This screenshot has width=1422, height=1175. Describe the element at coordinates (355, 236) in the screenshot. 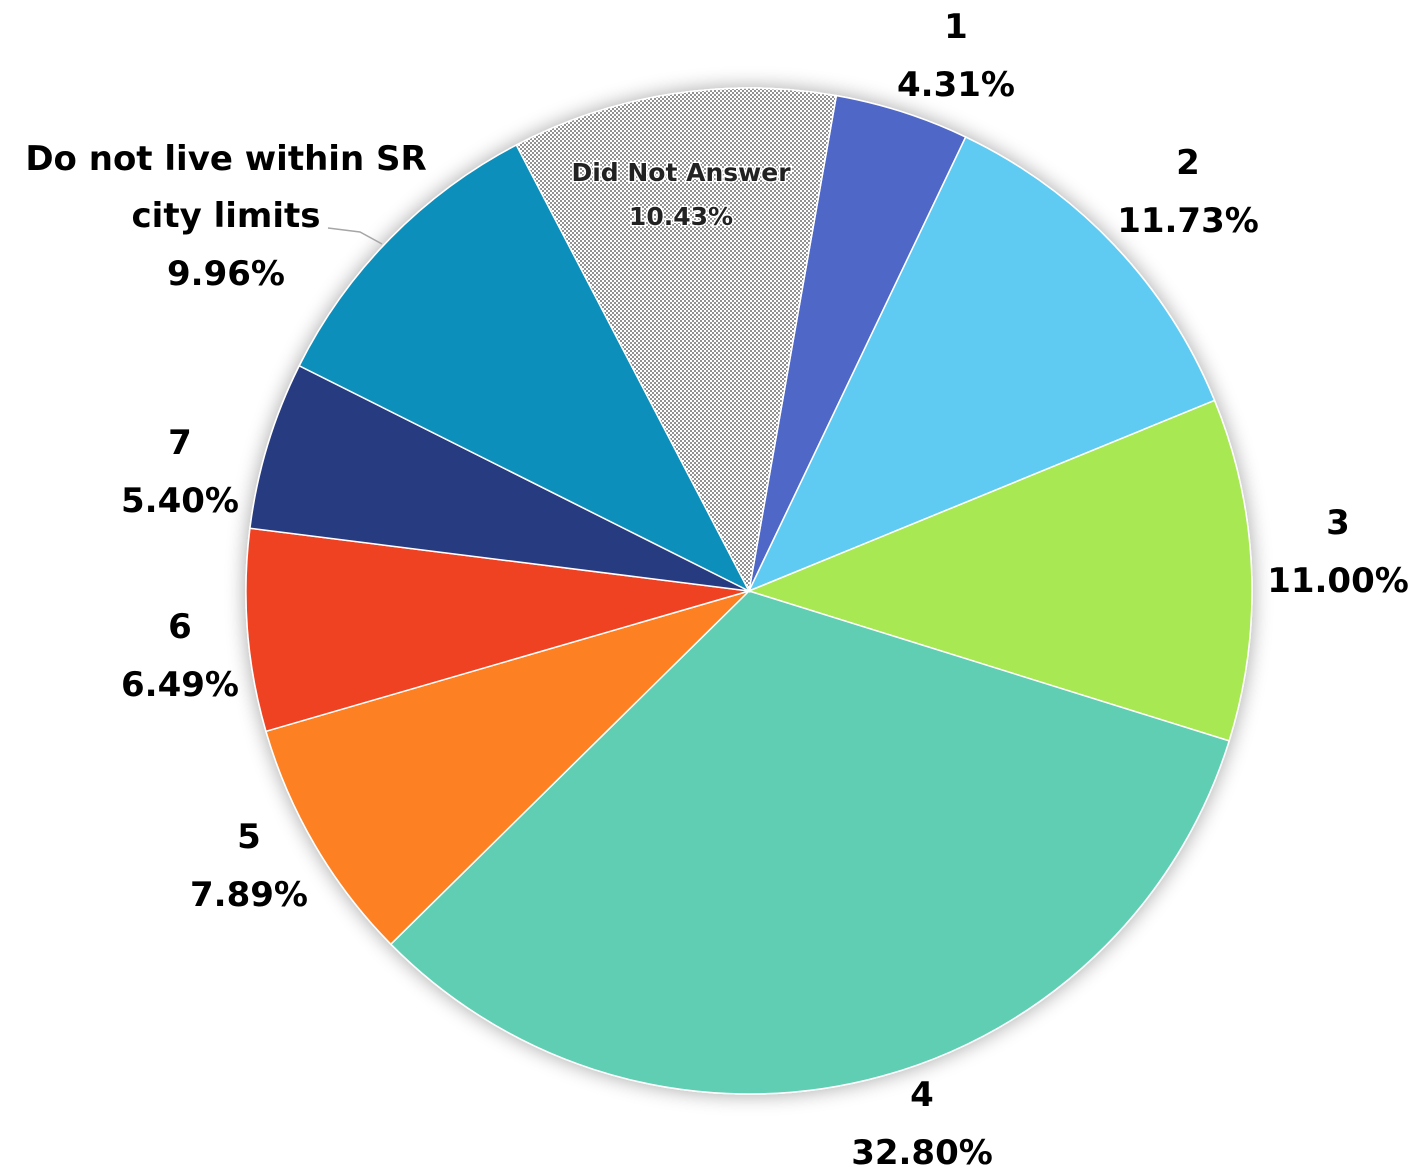

I see `leader-line` at that location.